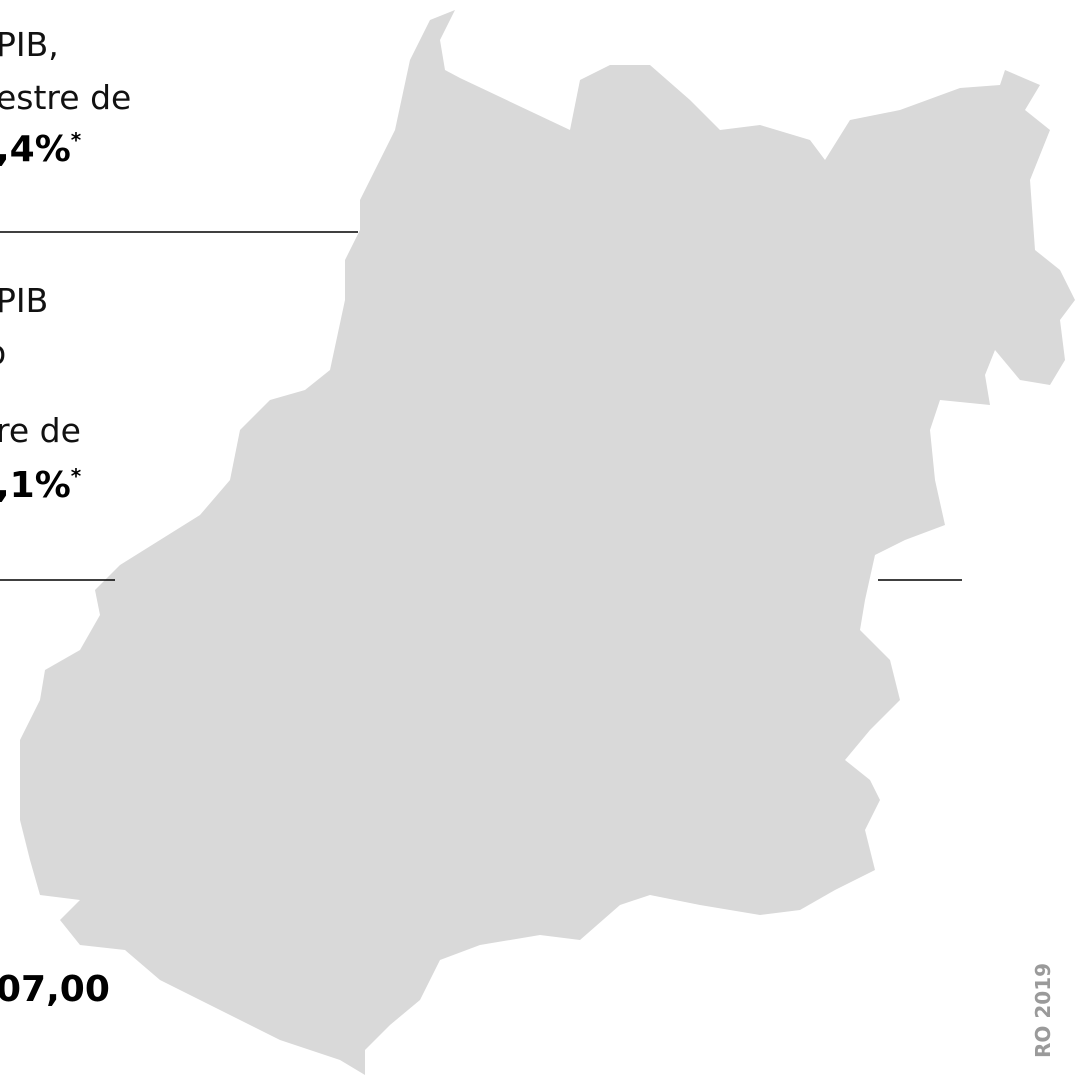  Describe the element at coordinates (40, 430) in the screenshot. I see `label-line: re de` at that location.